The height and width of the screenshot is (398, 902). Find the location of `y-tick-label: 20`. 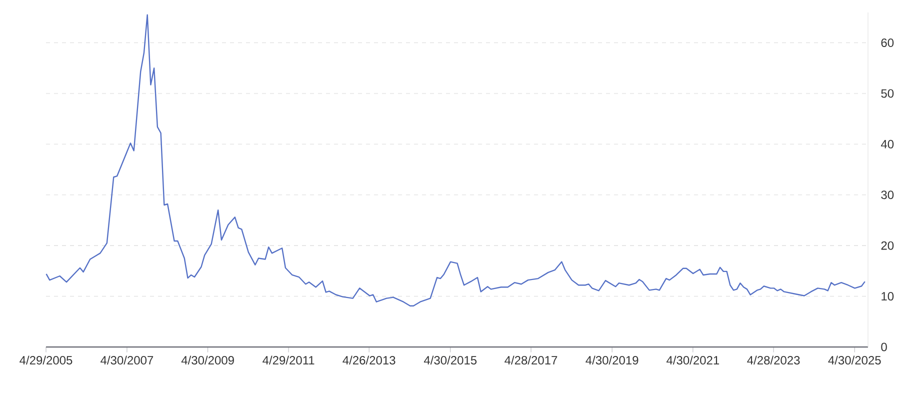

y-tick-label: 20 is located at coordinates (887, 245).